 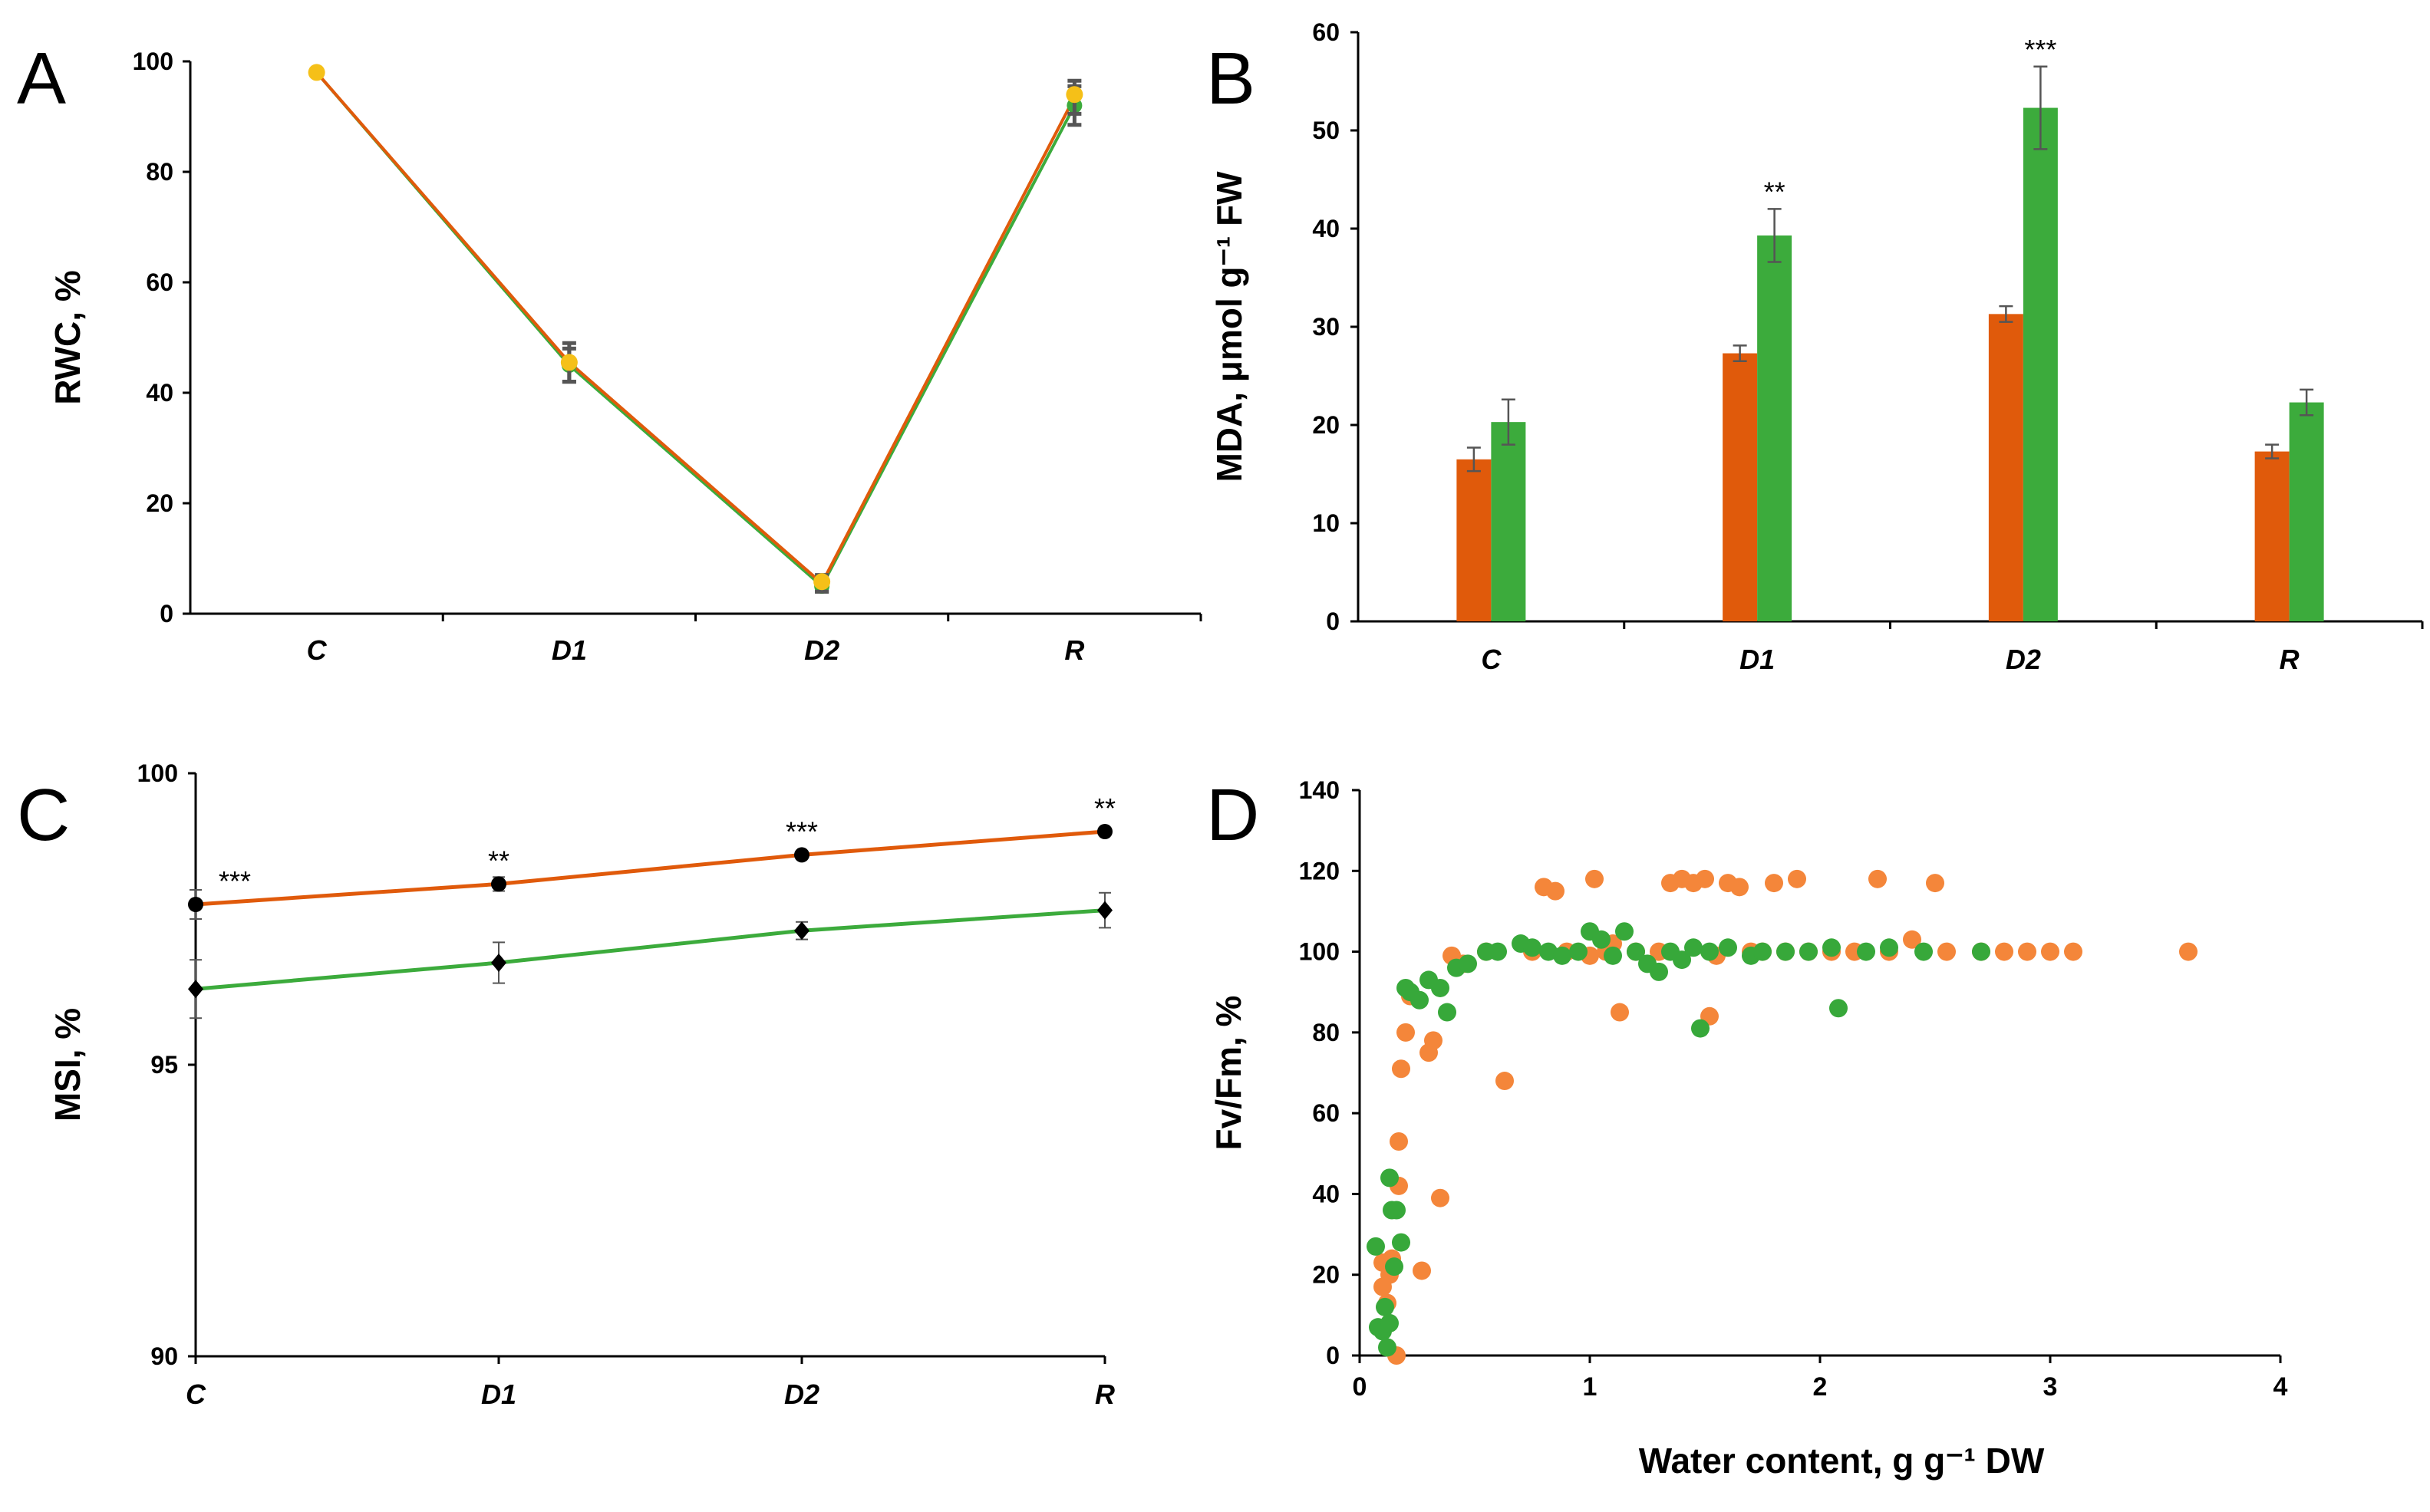 What do you see at coordinates (164, 1356) in the screenshot?
I see `y-tick-label: 90` at bounding box center [164, 1356].